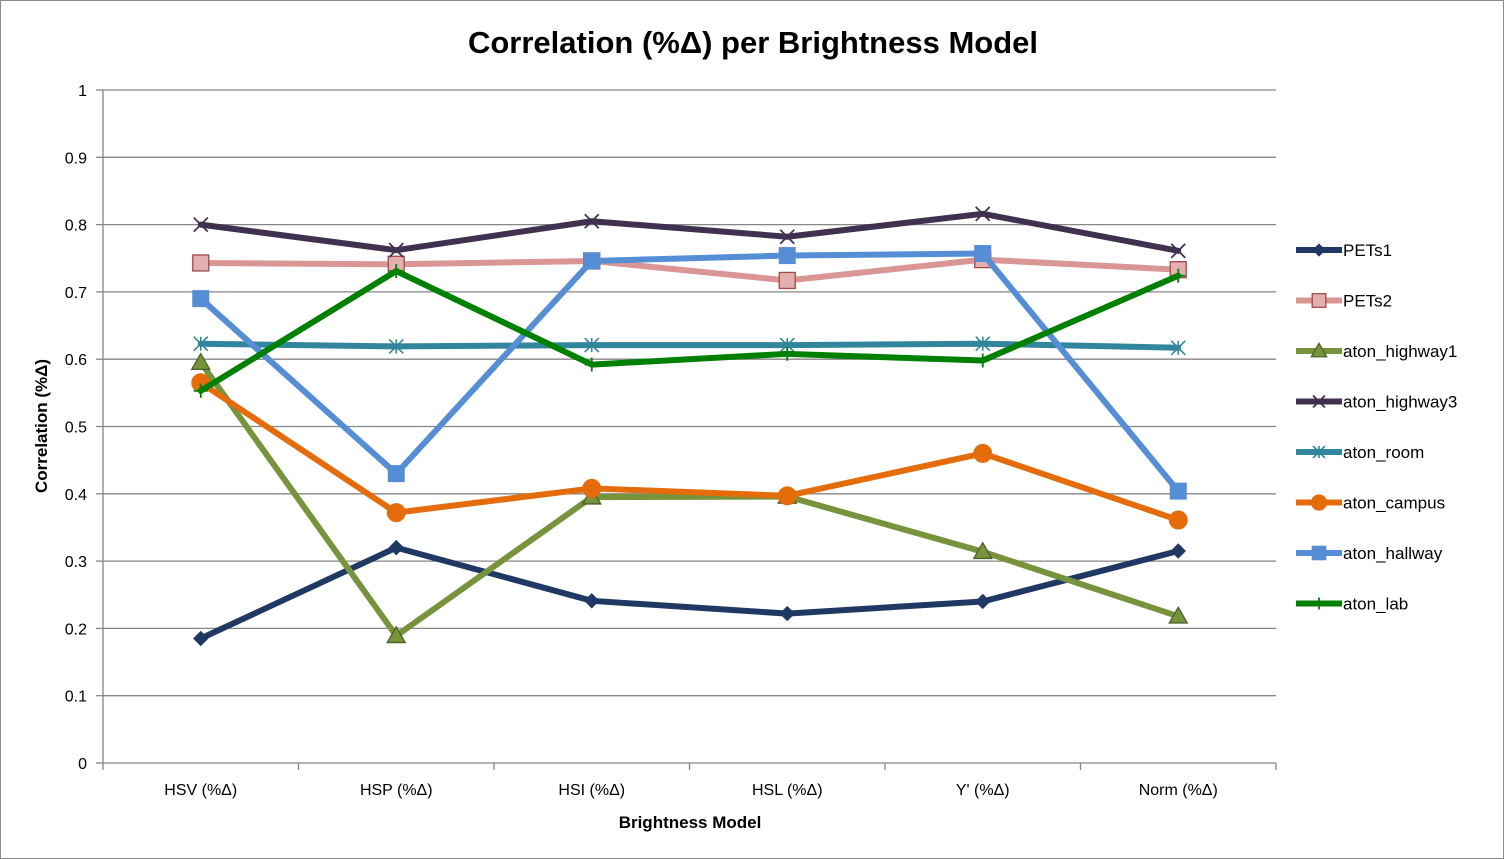  Describe the element at coordinates (396, 790) in the screenshot. I see `x-tick-label: HSP (%Δ)` at that location.